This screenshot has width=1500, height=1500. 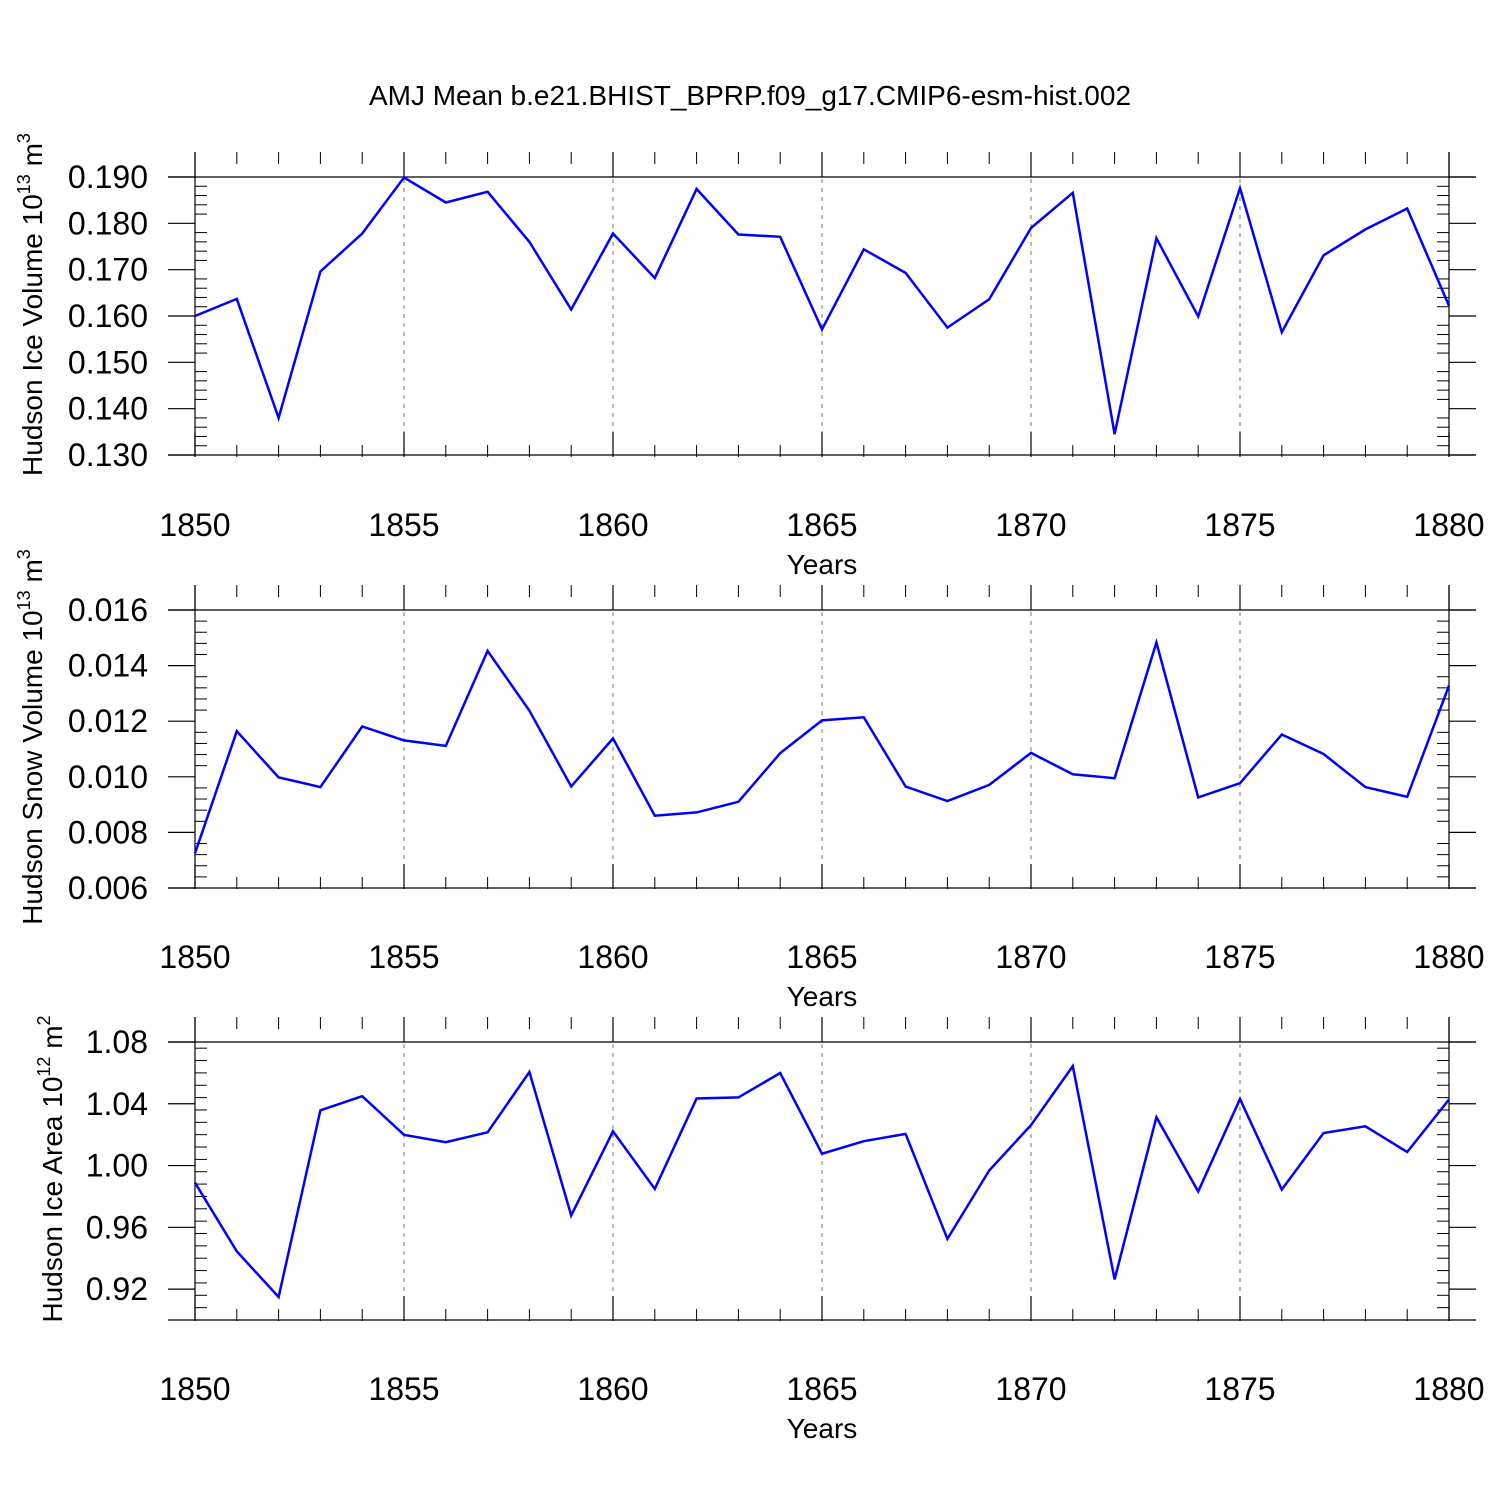 What do you see at coordinates (108, 721) in the screenshot?
I see `y-tick-label: 0.012` at bounding box center [108, 721].